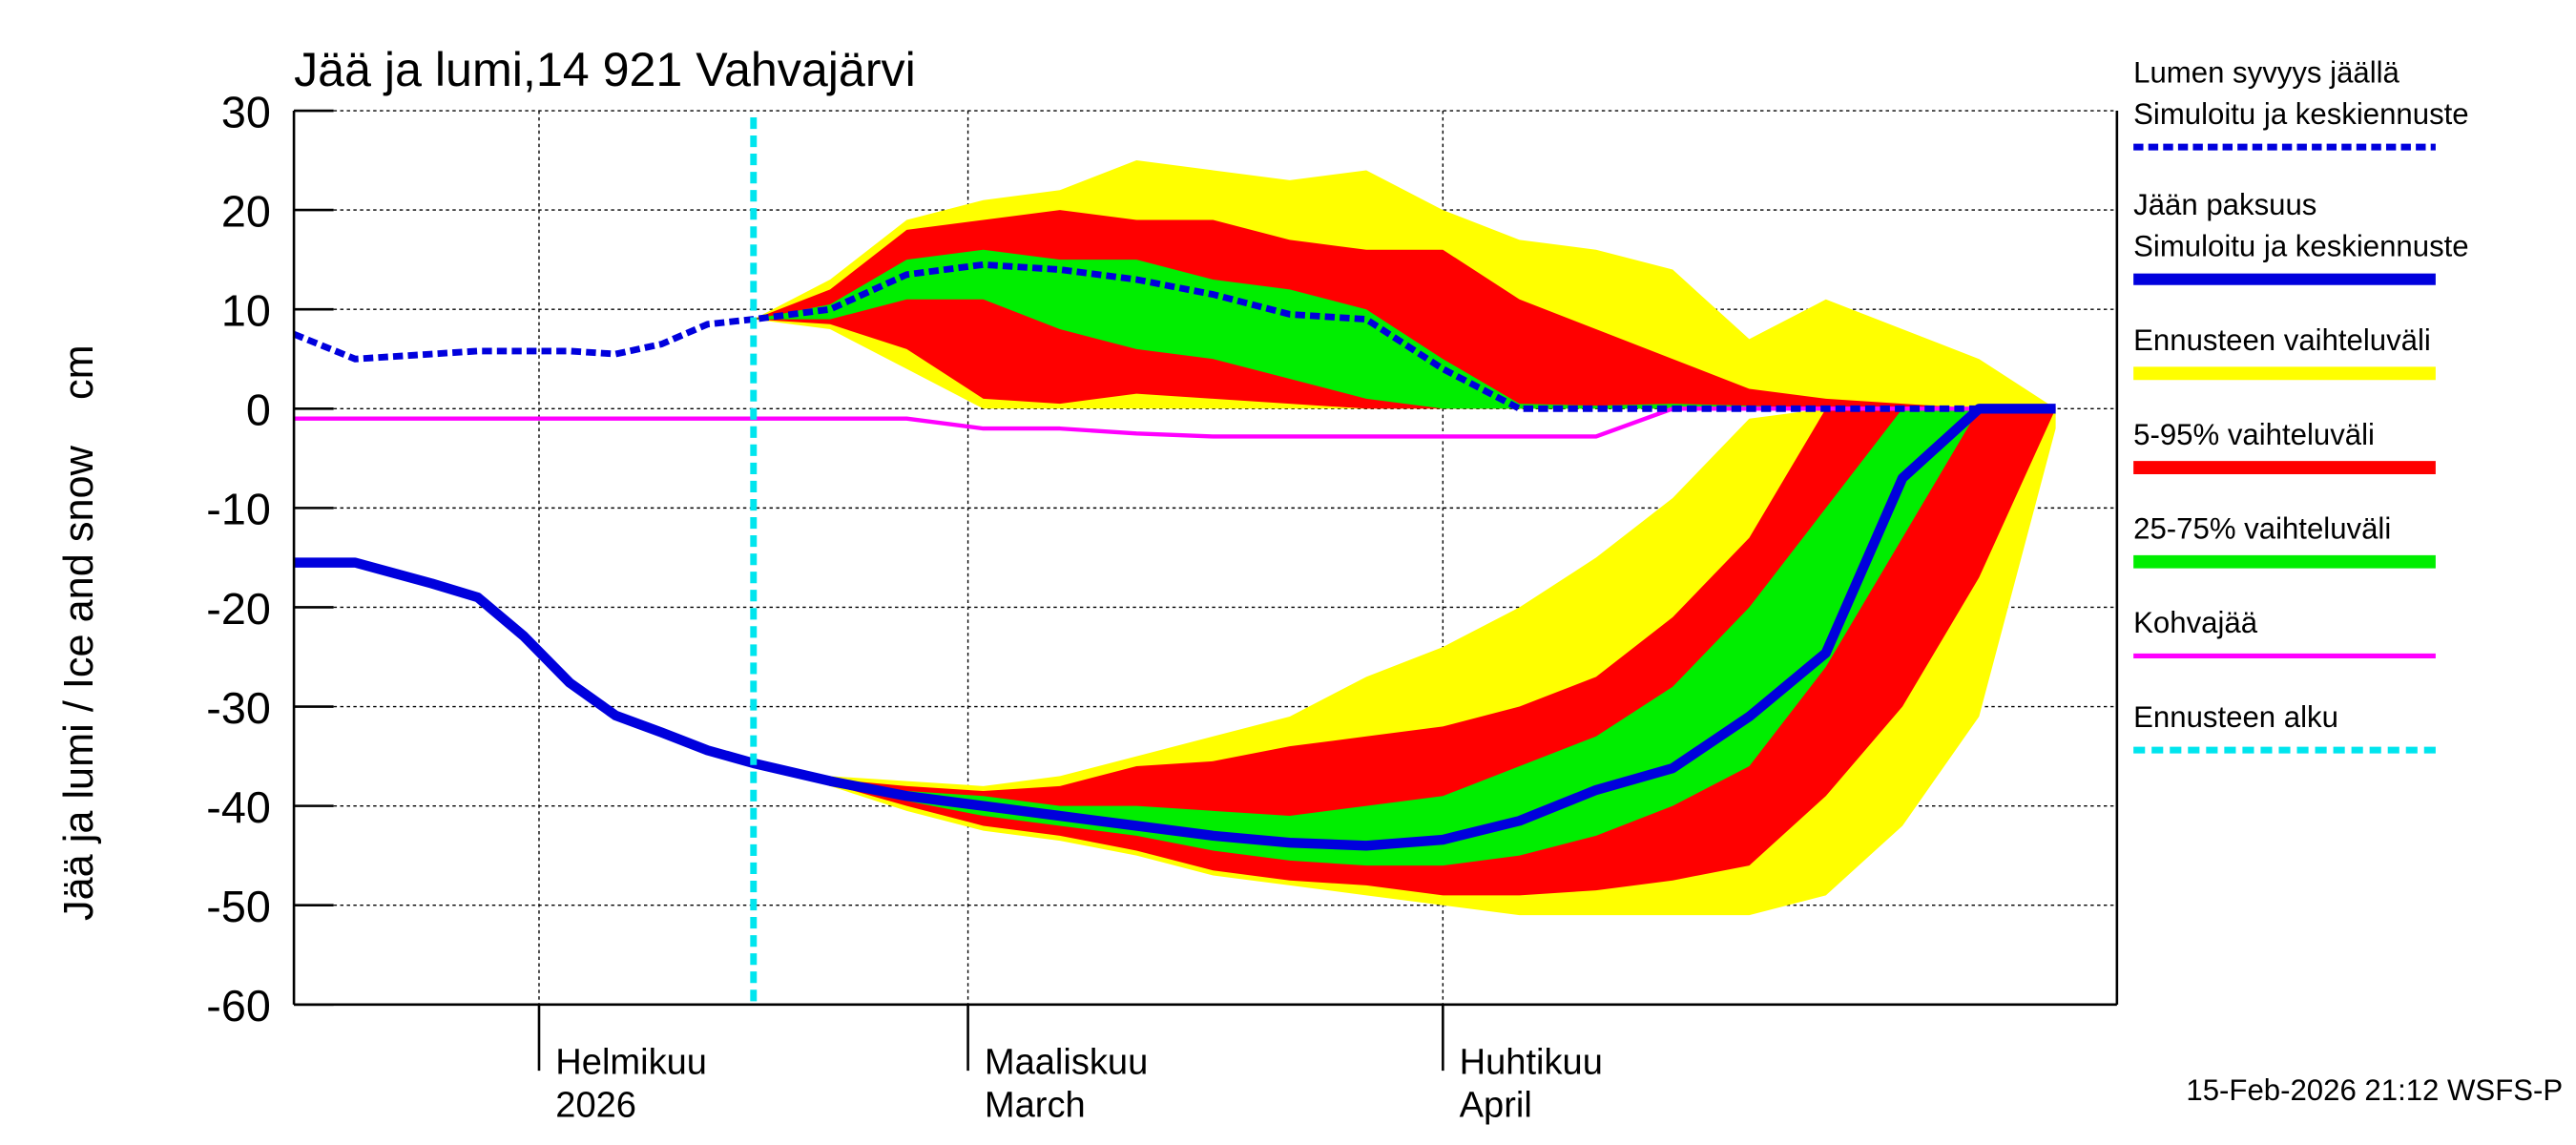 The image size is (2576, 1145). I want to click on x-tick-label: 2026, so click(595, 1106).